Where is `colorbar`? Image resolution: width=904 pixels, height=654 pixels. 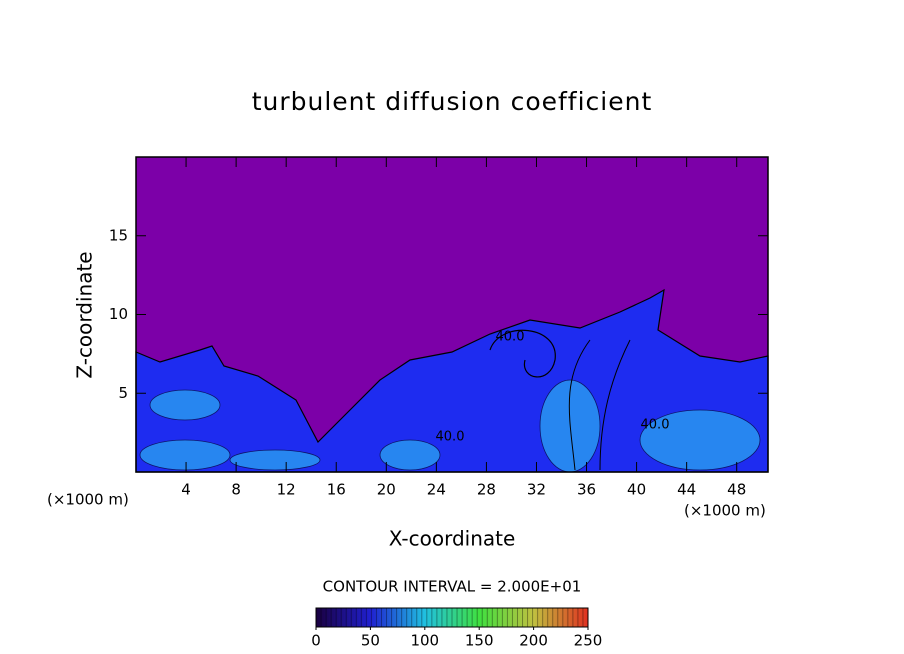 colorbar is located at coordinates (452, 617).